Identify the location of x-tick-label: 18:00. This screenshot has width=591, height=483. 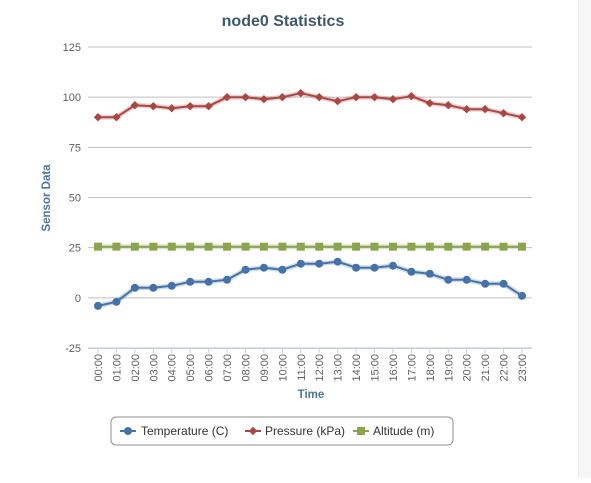
(431, 368).